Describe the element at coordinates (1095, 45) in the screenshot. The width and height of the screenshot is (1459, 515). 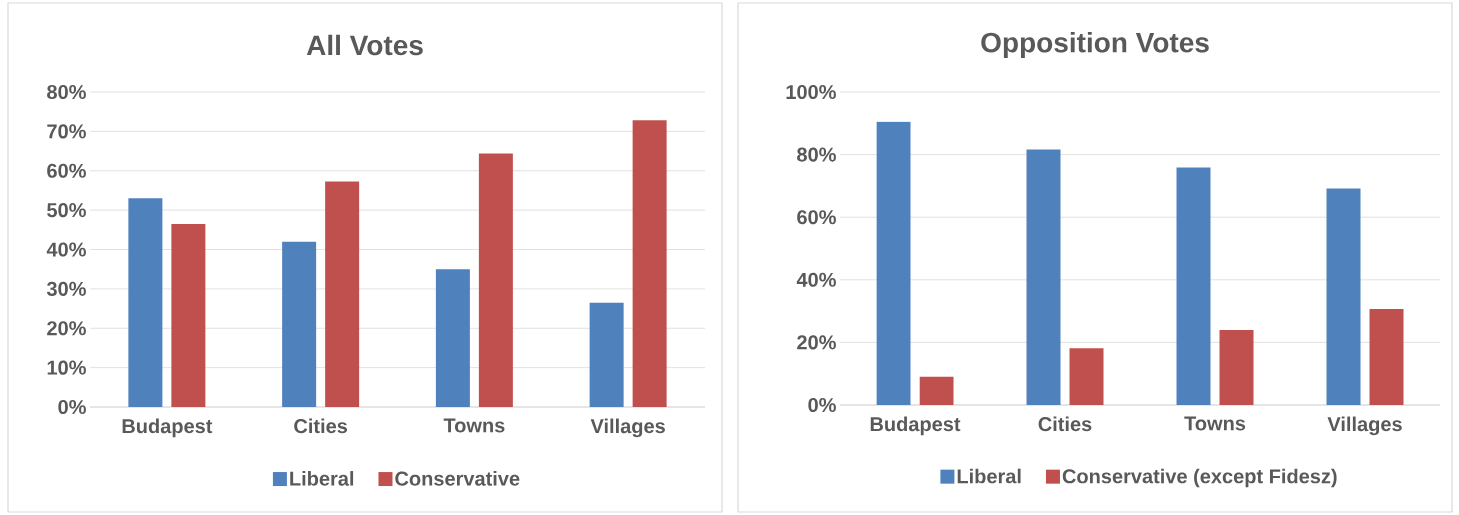
I see `chart-title: Opposition Votes` at that location.